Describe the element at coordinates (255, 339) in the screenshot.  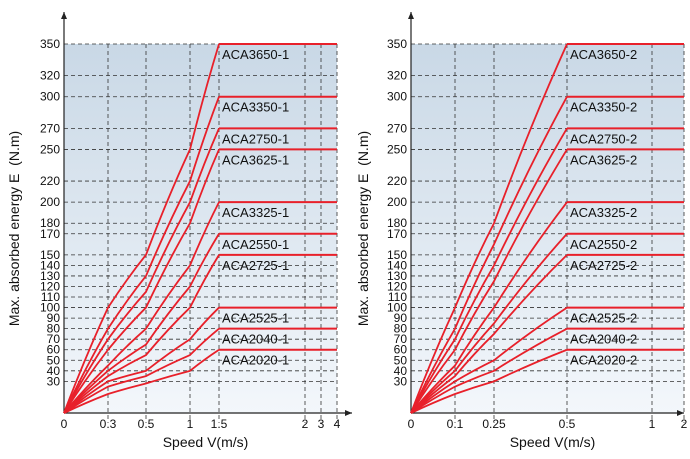
I see `series-label: ACA2040-1` at that location.